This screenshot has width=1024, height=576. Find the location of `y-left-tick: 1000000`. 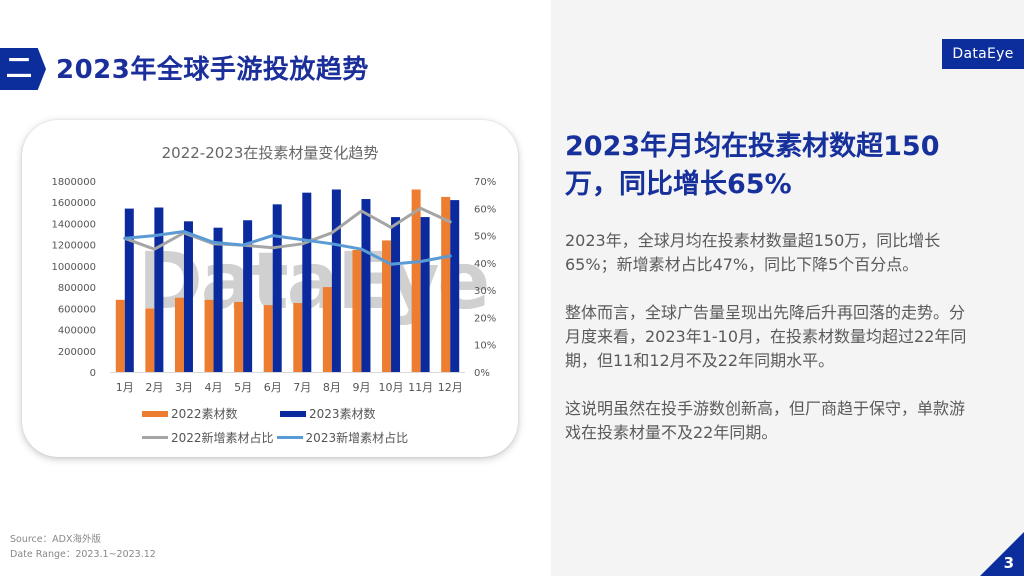

y-left-tick: 1000000 is located at coordinates (73, 267).